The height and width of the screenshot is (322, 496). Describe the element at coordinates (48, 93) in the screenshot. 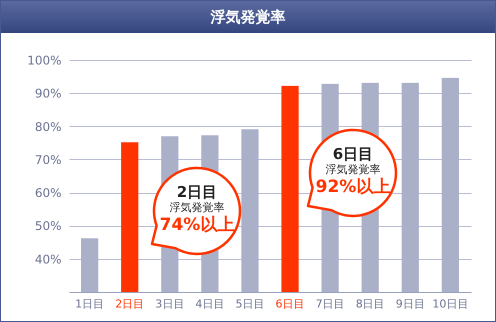

I see `y-tick-label: 90%` at that location.